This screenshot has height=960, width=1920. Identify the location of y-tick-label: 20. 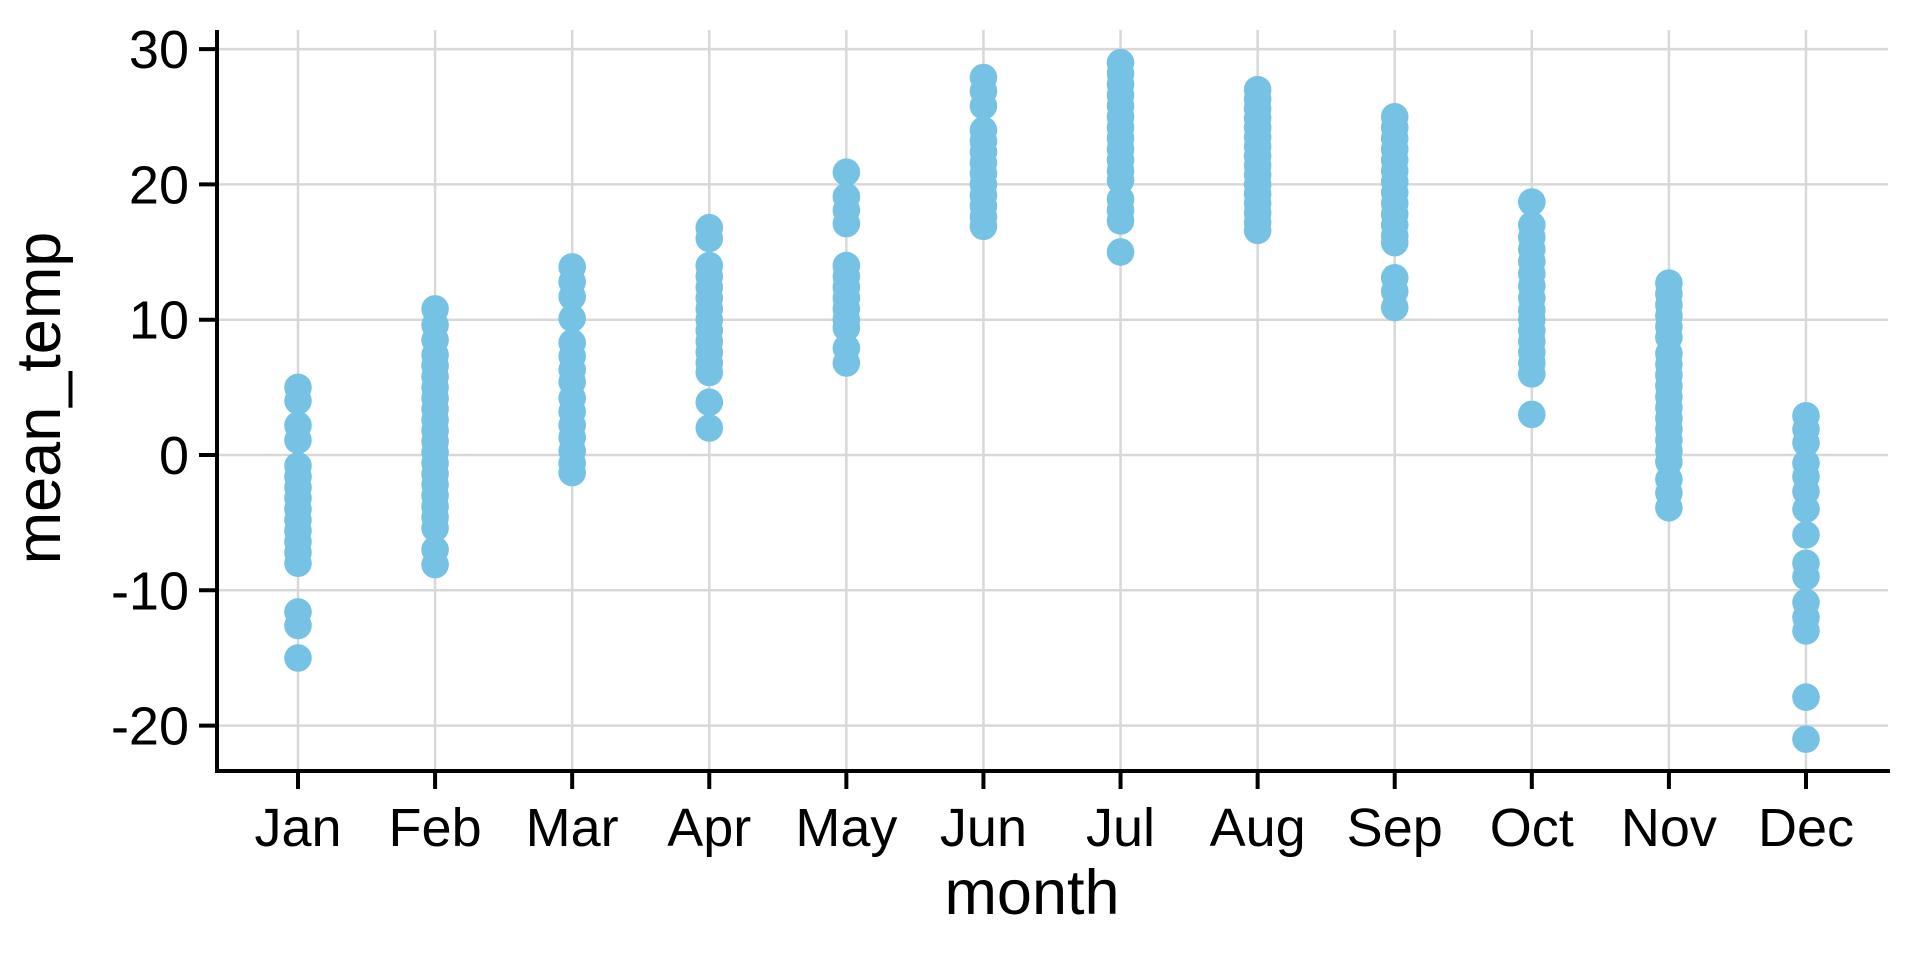
(159, 185).